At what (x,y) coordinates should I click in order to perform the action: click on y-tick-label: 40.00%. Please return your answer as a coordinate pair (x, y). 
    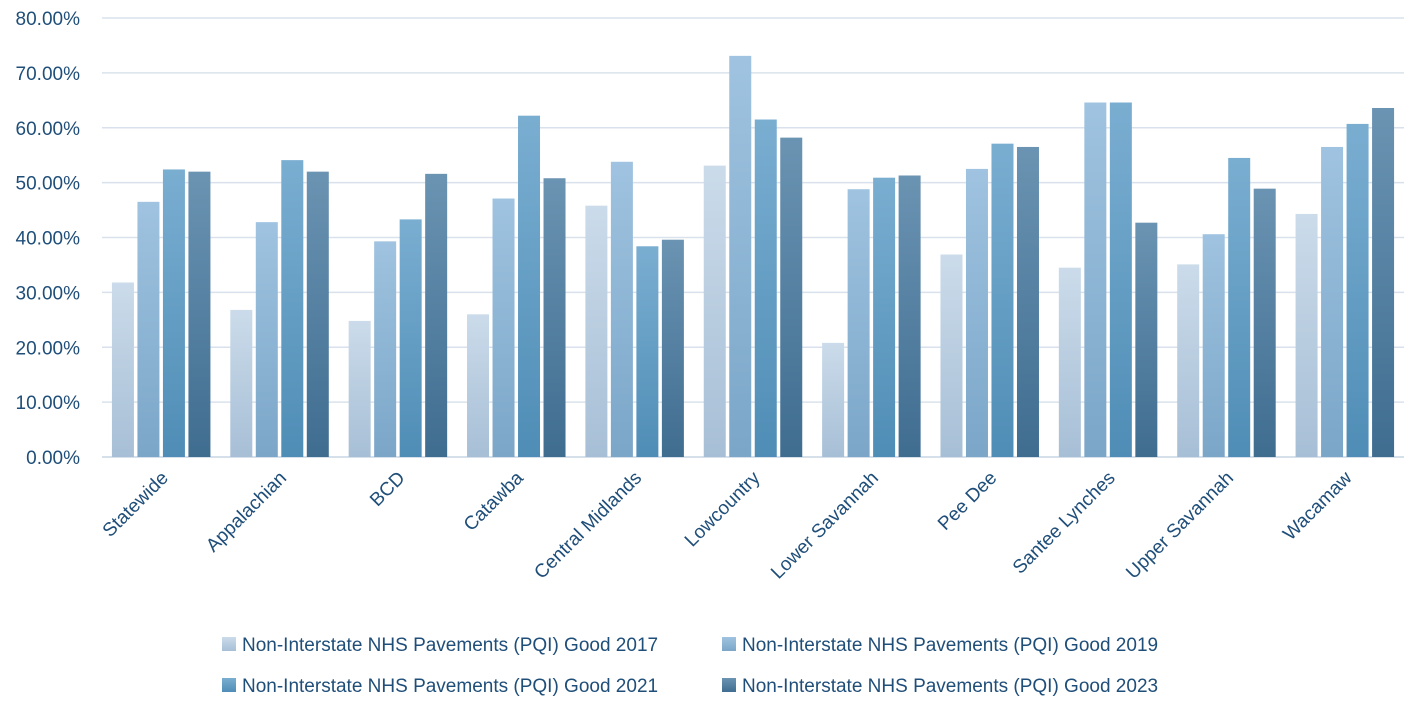
    Looking at the image, I should click on (48, 239).